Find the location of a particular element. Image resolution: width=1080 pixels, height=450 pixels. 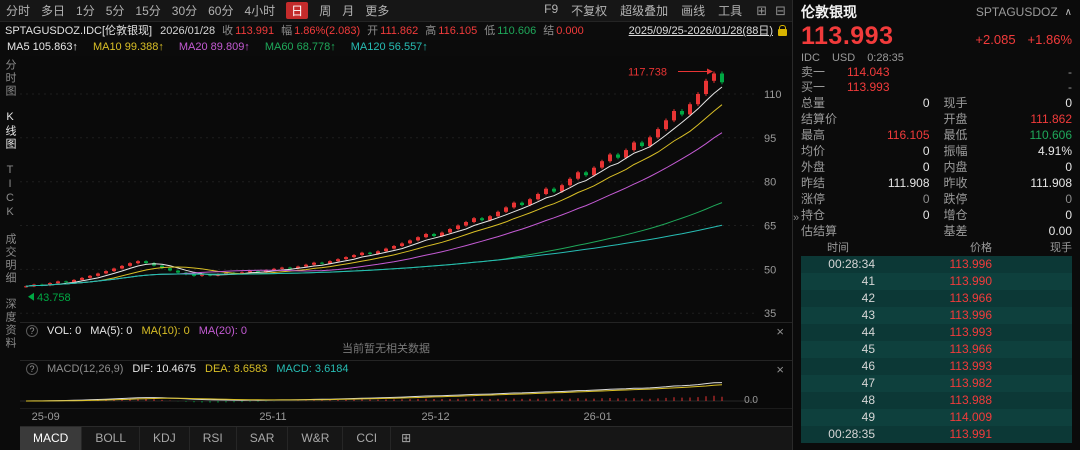

toolbar-tool-4: 工具 is located at coordinates (730, 11).